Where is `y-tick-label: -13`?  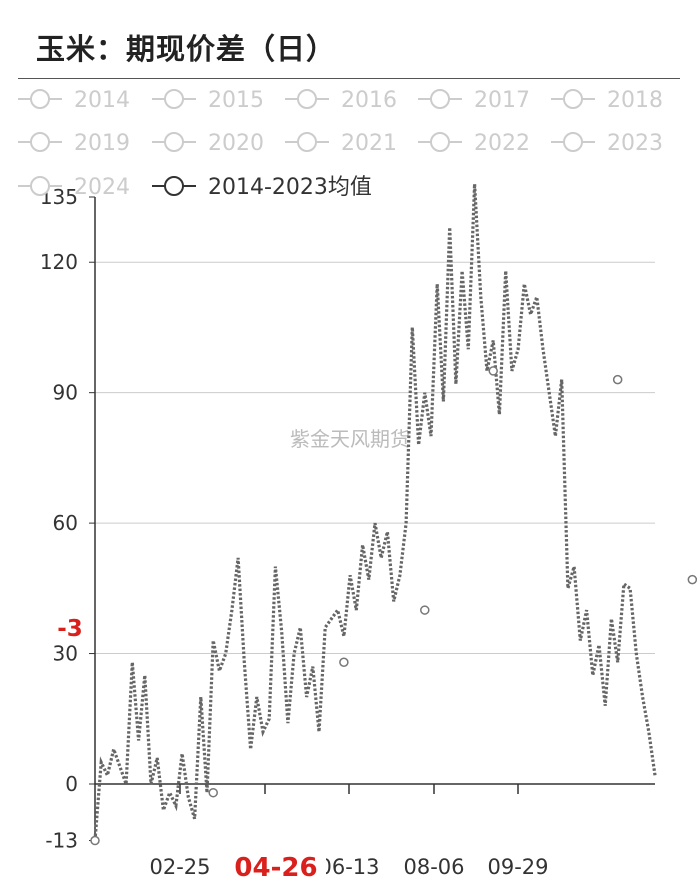
y-tick-label: -13 is located at coordinates (61, 841).